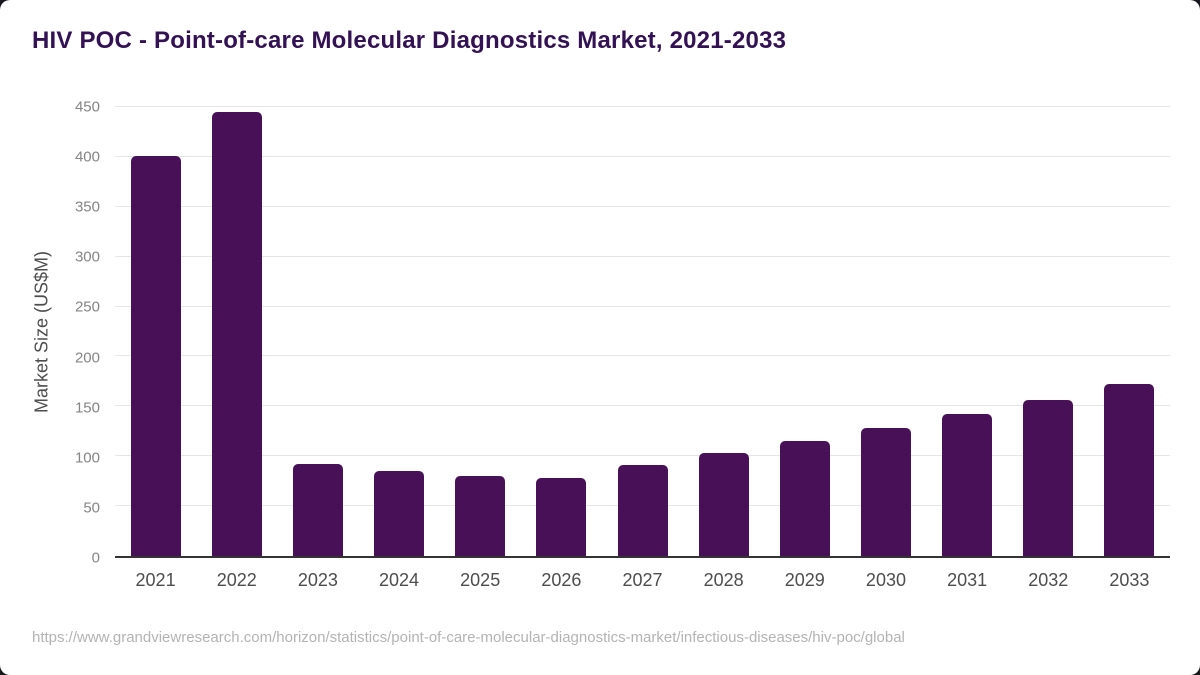 This screenshot has height=675, width=1200. I want to click on bar-2031, so click(967, 485).